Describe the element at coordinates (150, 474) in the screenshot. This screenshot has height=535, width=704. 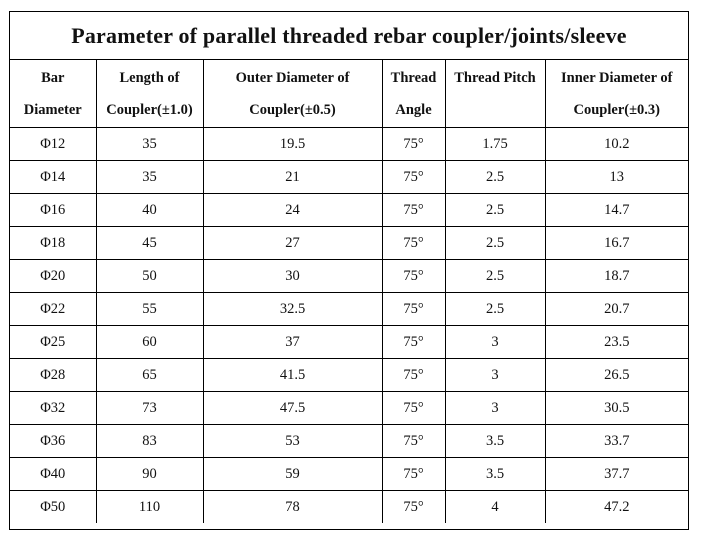
I see `cell-length: 90` at that location.